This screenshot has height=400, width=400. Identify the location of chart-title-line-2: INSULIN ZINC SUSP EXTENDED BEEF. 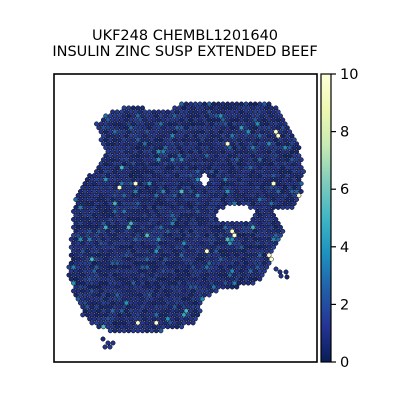
(184, 52).